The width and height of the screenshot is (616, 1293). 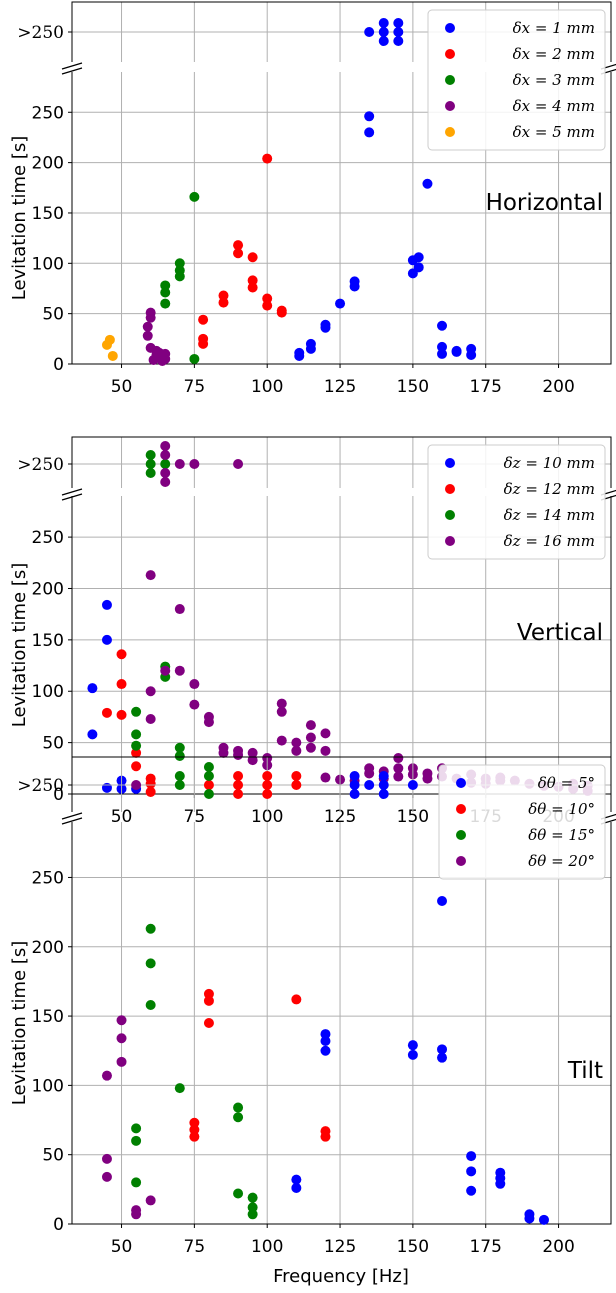 What do you see at coordinates (516, 502) in the screenshot?
I see `legend-box` at bounding box center [516, 502].